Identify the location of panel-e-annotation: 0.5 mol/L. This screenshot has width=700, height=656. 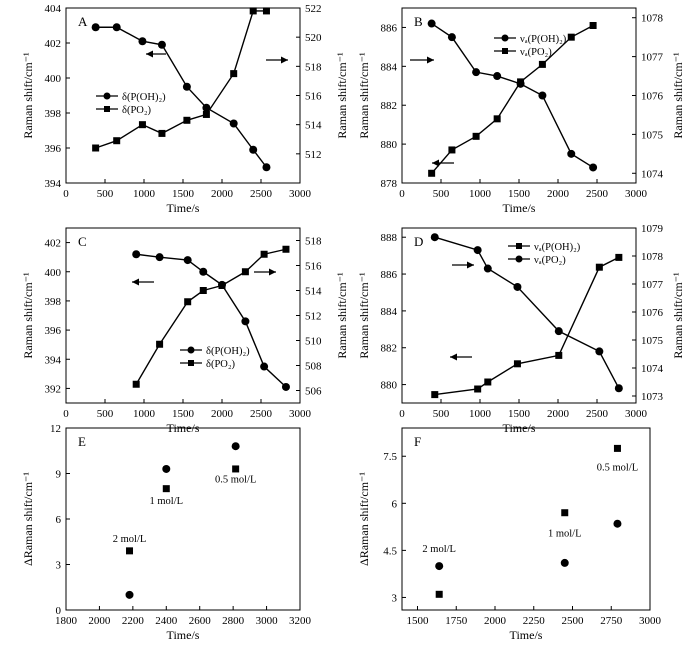
(235, 480).